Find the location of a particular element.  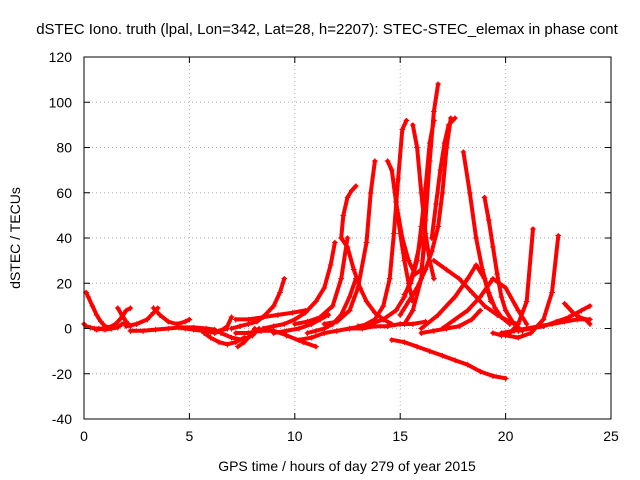

y-tick-label: 20 is located at coordinates (64, 283).